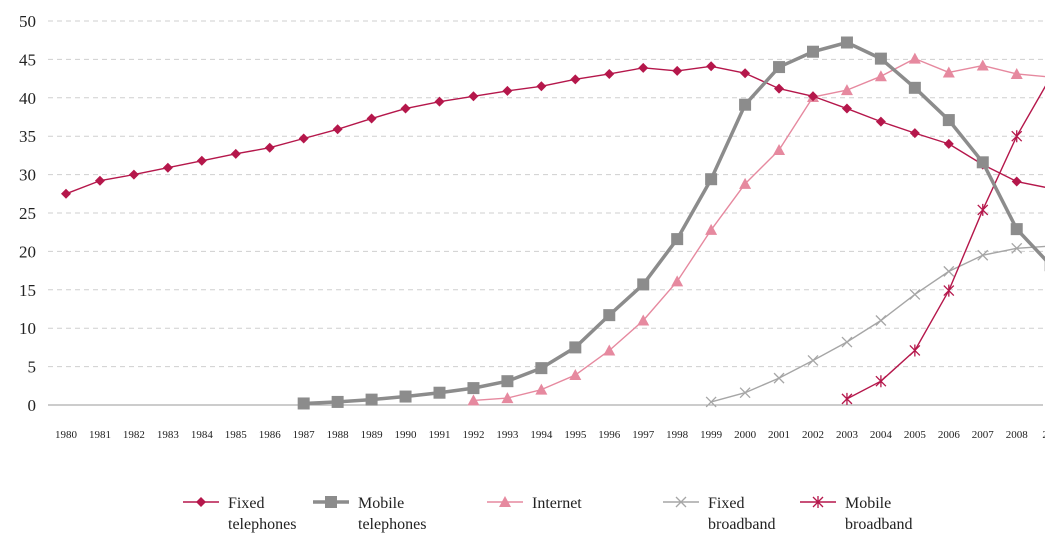  Describe the element at coordinates (711, 435) in the screenshot. I see `x-tick-label: 1999` at that location.